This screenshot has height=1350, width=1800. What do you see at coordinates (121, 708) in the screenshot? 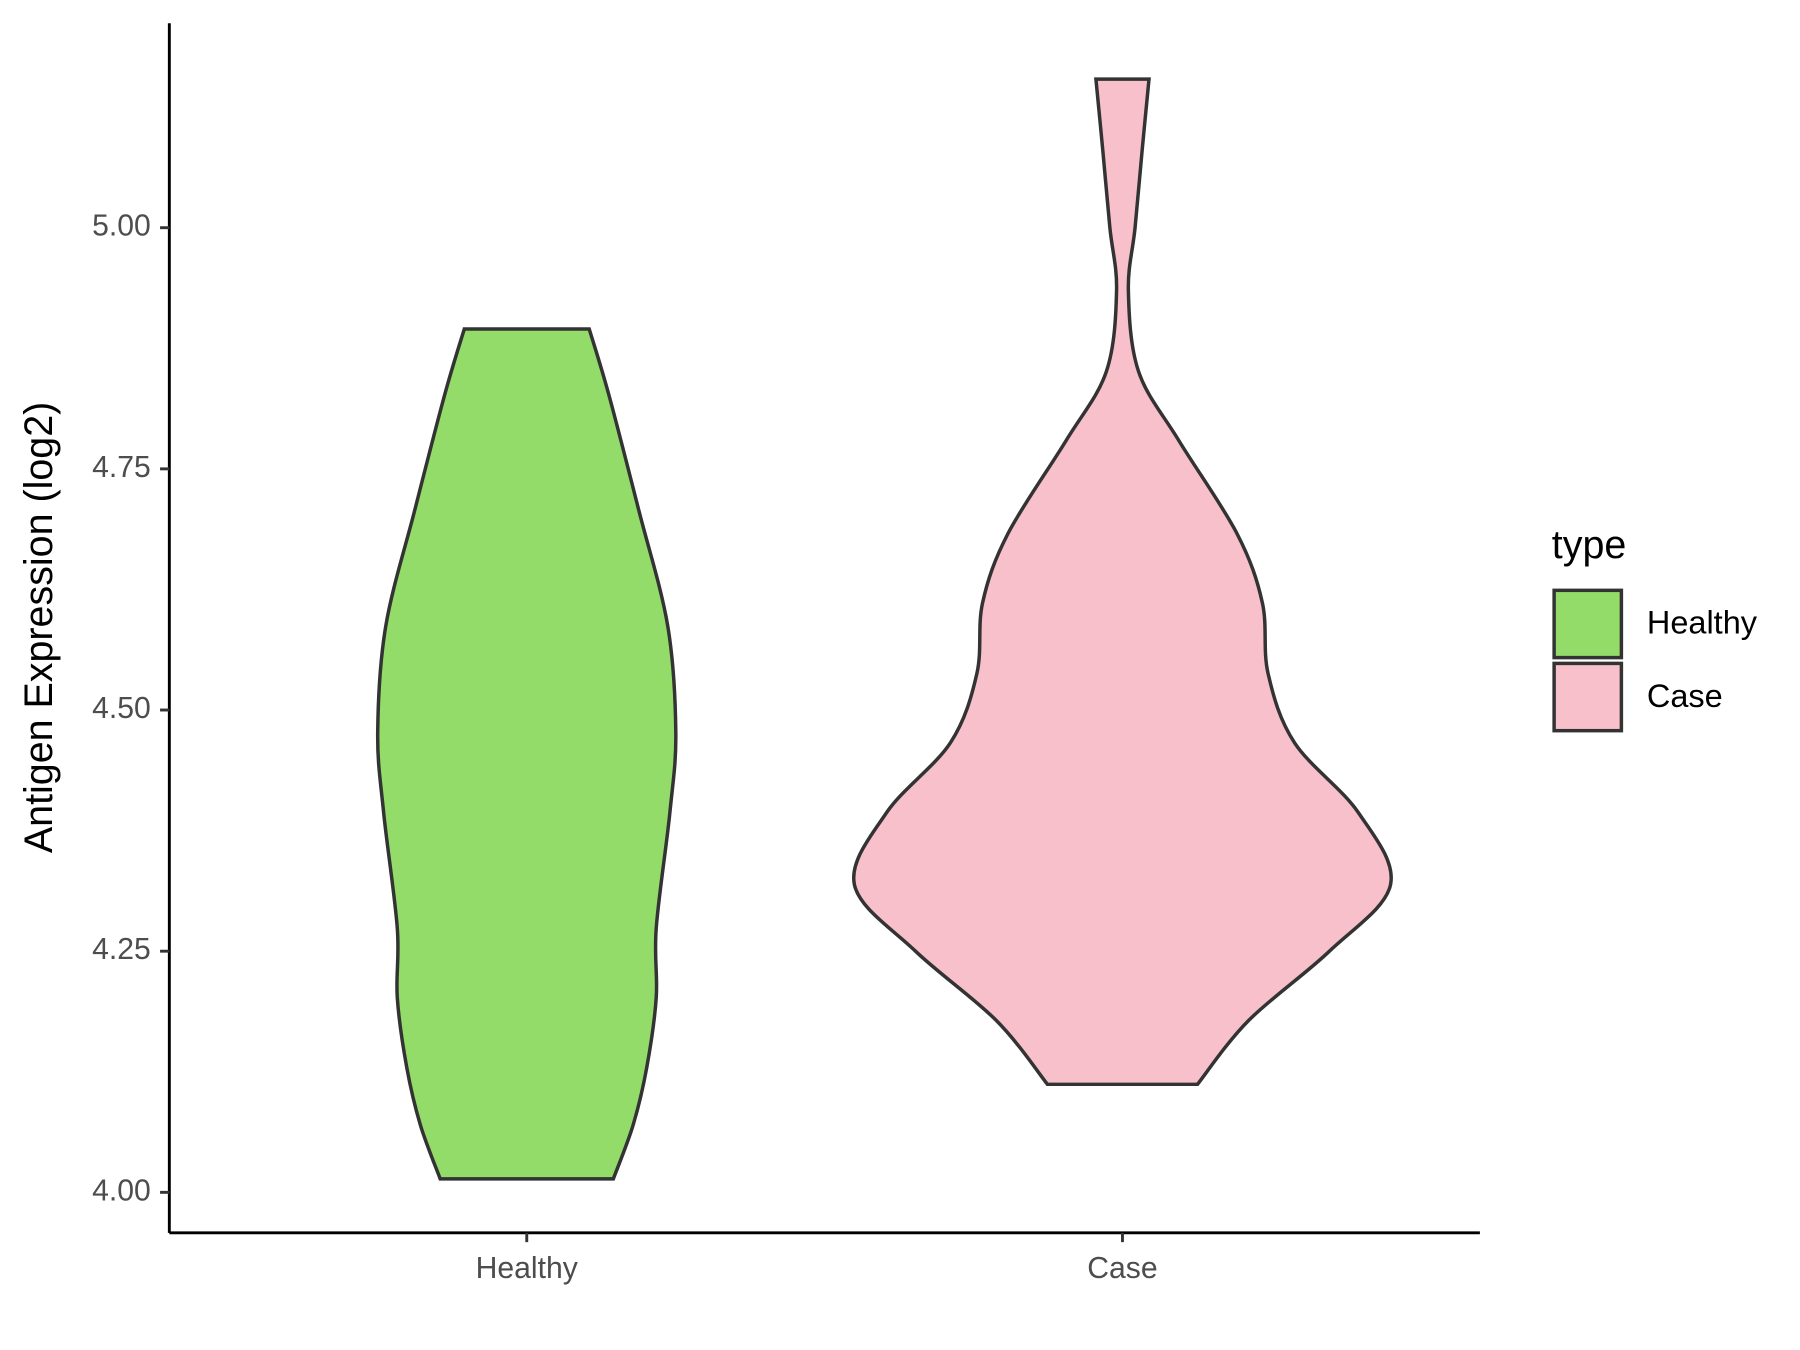
I see `y-tick-label: 4.50` at bounding box center [121, 708].